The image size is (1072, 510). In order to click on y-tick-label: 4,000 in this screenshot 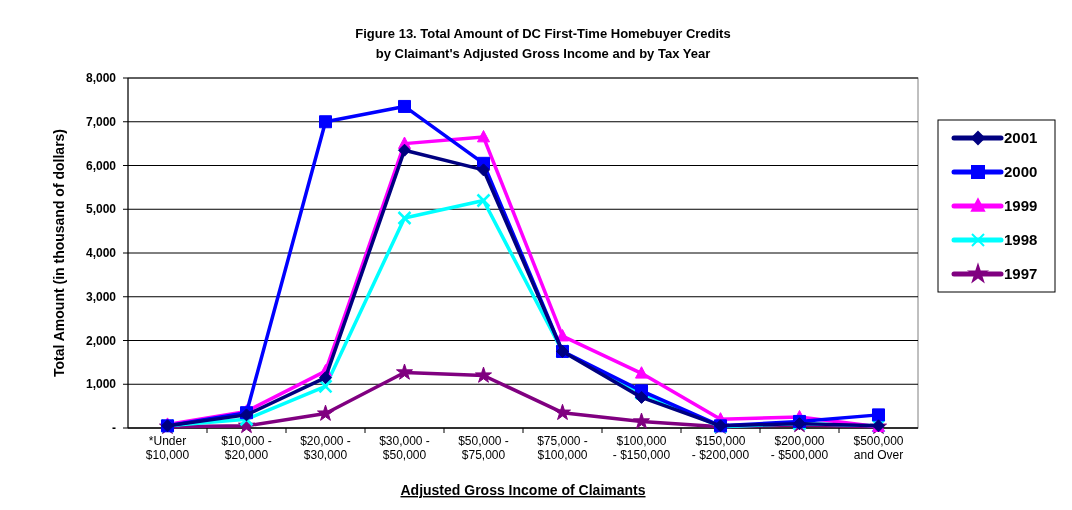, I will do `click(101, 253)`.